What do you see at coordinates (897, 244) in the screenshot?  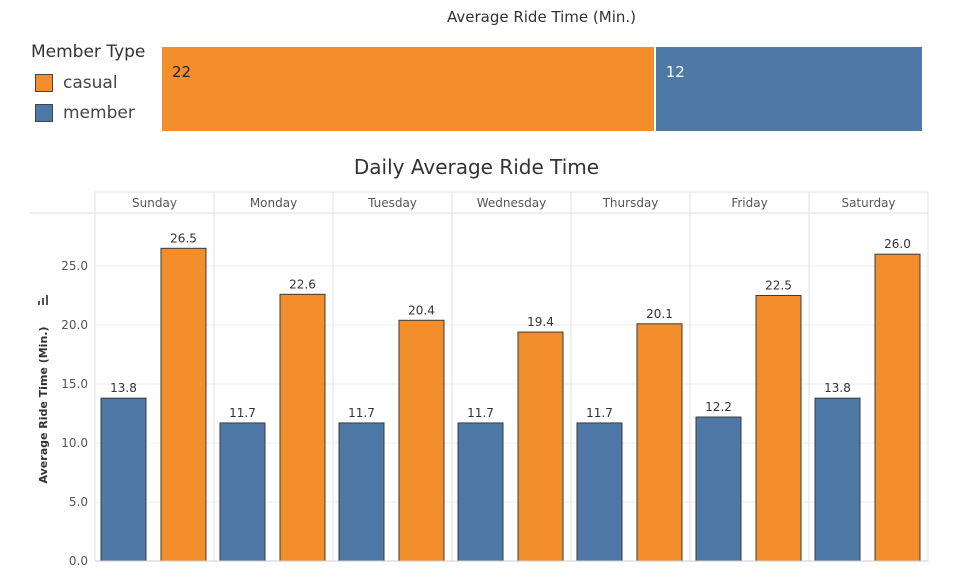 I see `value-label-casual-saturday: 26.0` at bounding box center [897, 244].